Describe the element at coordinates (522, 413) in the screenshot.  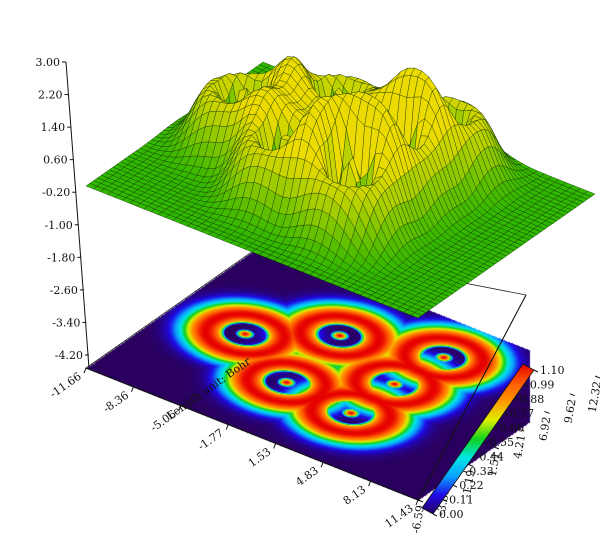
I see `colorbar-tick-label: 0.77` at that location.